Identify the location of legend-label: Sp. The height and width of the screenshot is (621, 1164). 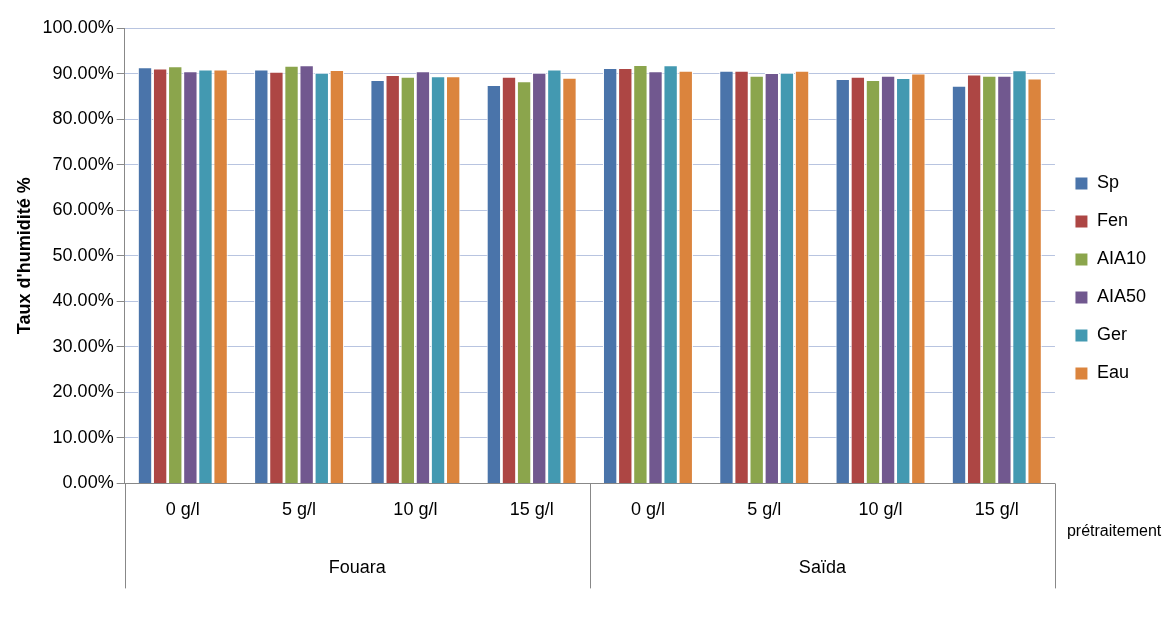
(1107, 182).